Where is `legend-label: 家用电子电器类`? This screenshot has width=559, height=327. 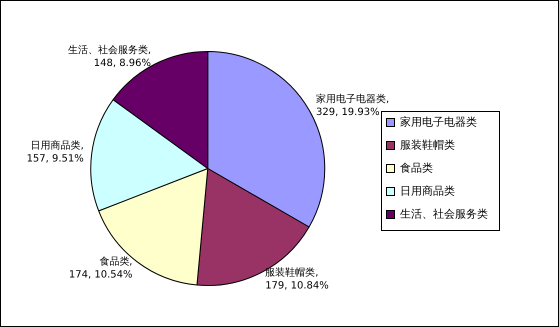
legend-label: 家用电子电器类 is located at coordinates (438, 121).